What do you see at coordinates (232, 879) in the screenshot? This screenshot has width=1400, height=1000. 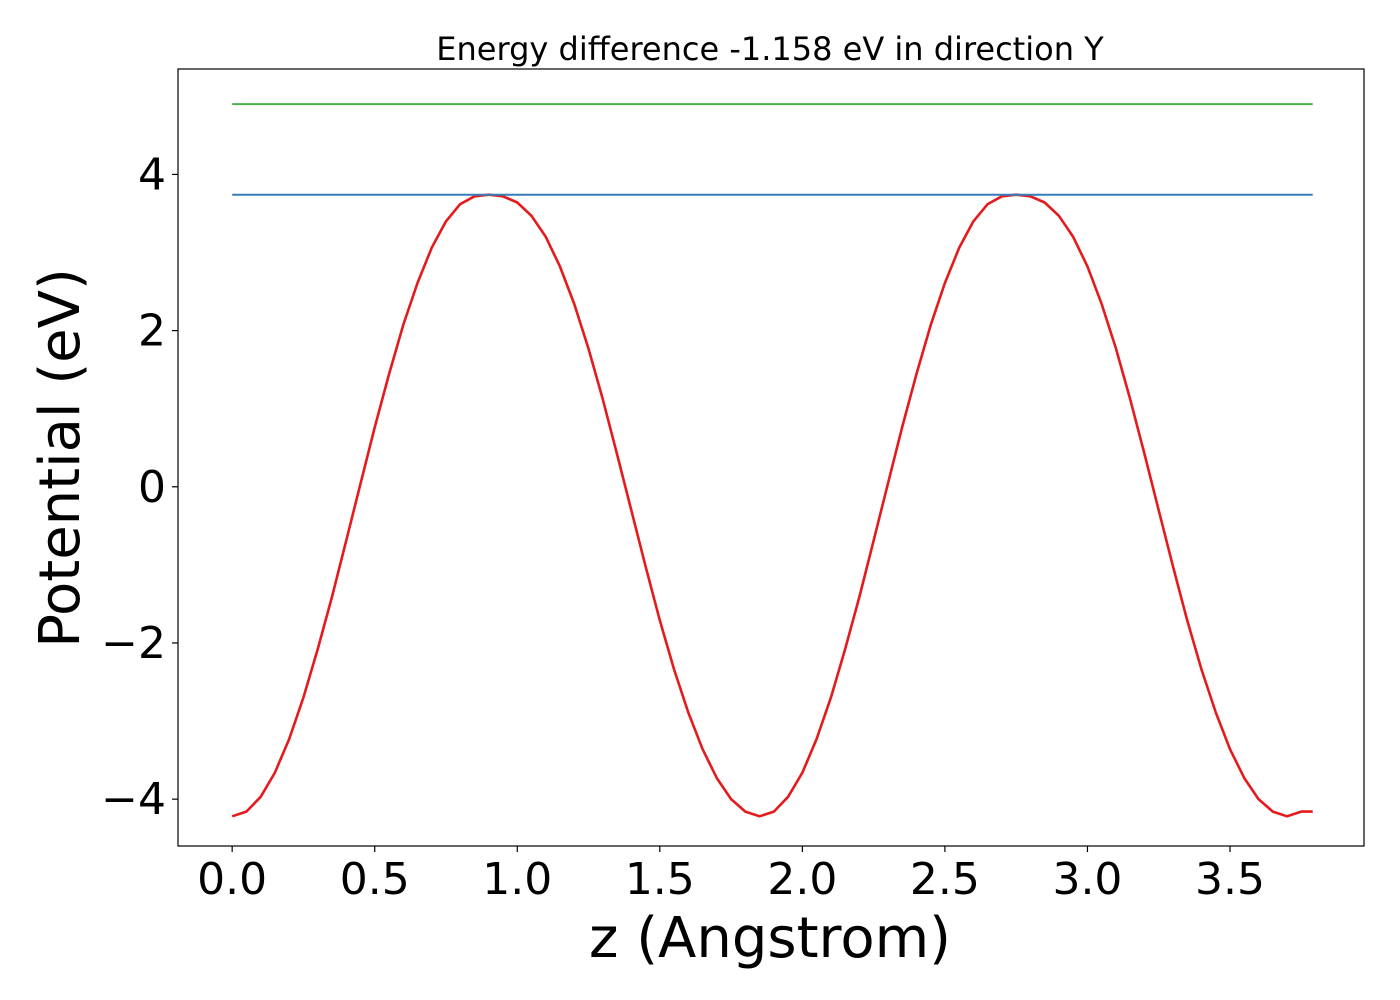 I see `x-tick-label: 0.0` at bounding box center [232, 879].